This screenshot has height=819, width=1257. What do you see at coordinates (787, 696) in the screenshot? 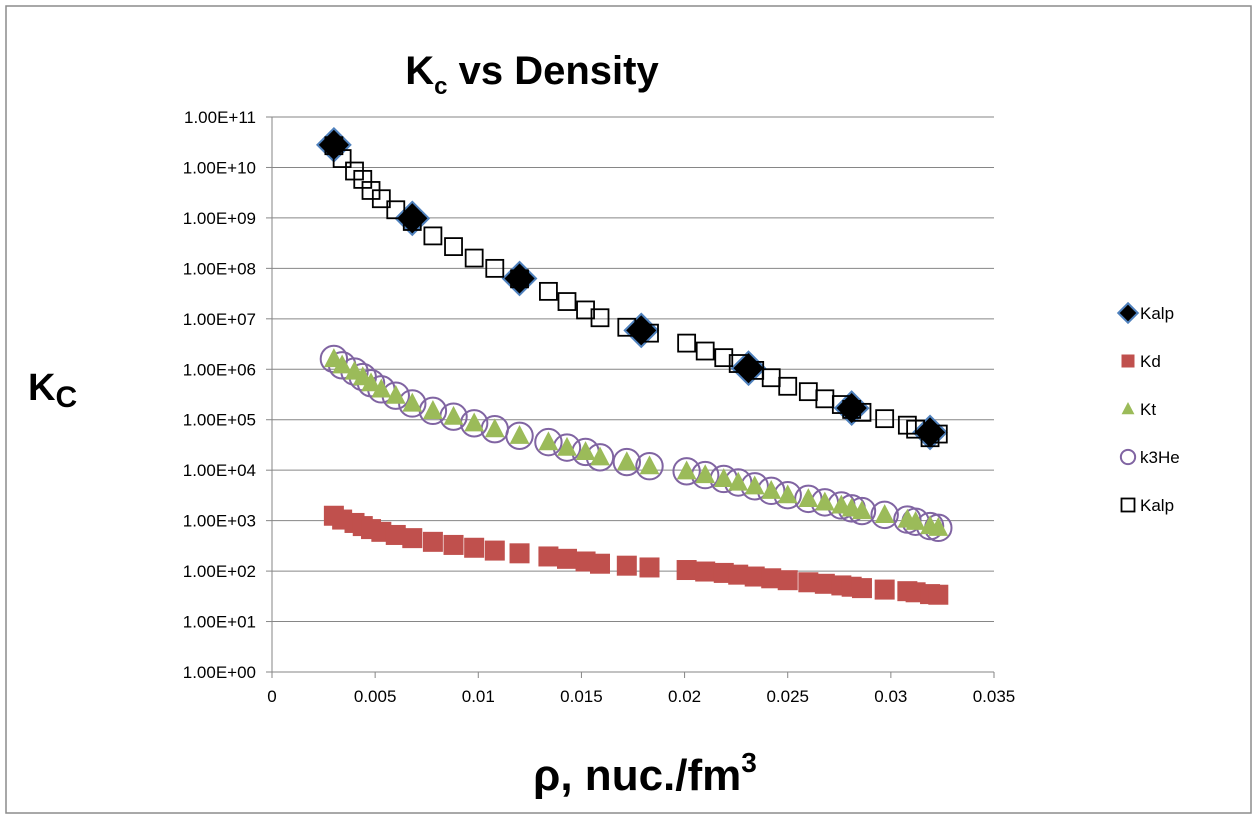
I see `x-tick-label: 0.025` at bounding box center [787, 696].